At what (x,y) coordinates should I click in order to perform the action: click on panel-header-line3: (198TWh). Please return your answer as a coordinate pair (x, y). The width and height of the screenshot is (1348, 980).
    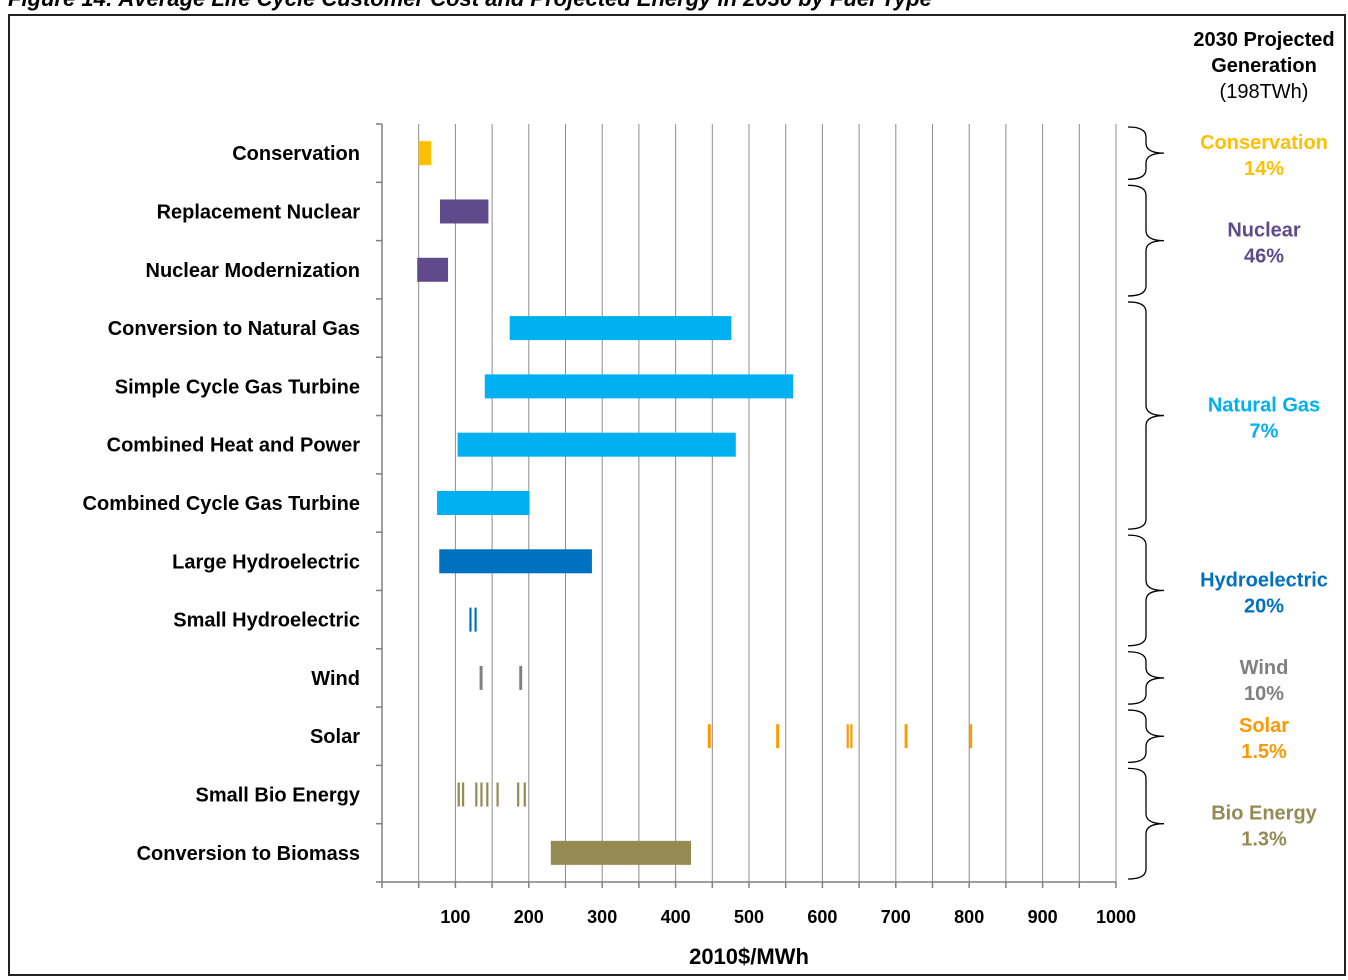
    Looking at the image, I should click on (1264, 92).